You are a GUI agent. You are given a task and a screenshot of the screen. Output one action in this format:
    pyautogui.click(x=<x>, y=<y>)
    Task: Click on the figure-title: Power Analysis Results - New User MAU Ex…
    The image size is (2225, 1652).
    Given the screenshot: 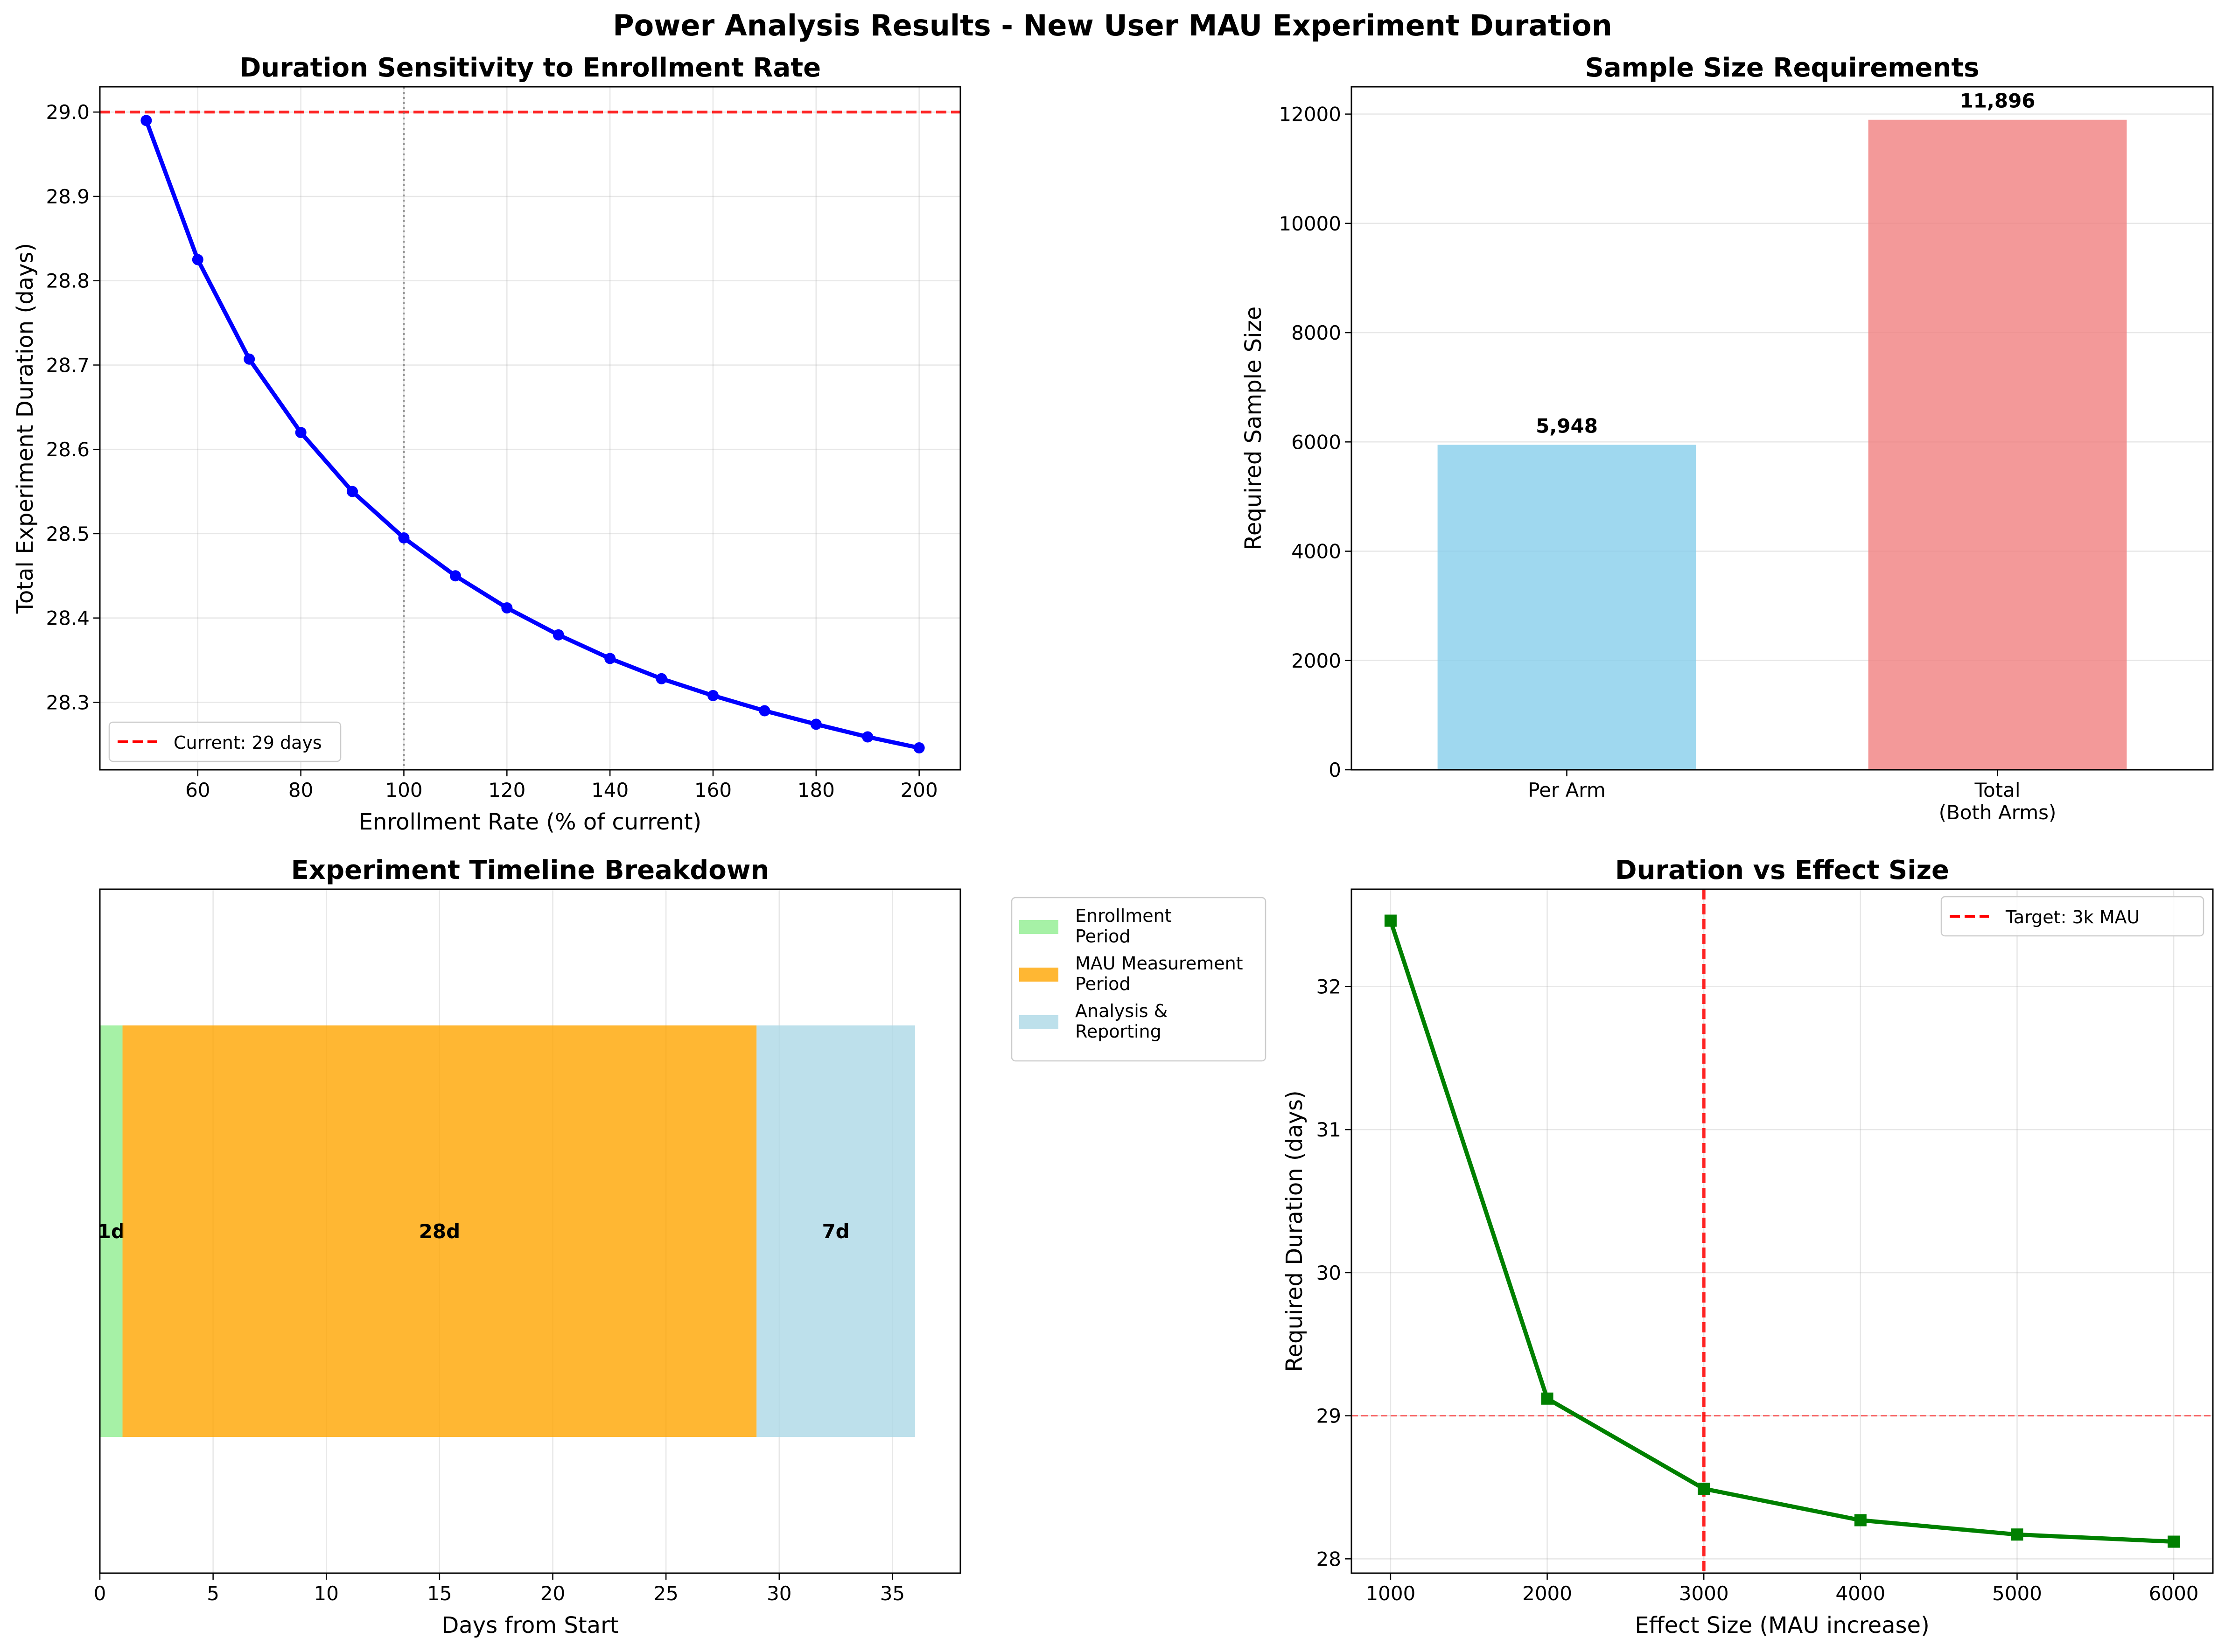 What is the action you would take?
    pyautogui.click(x=1112, y=25)
    